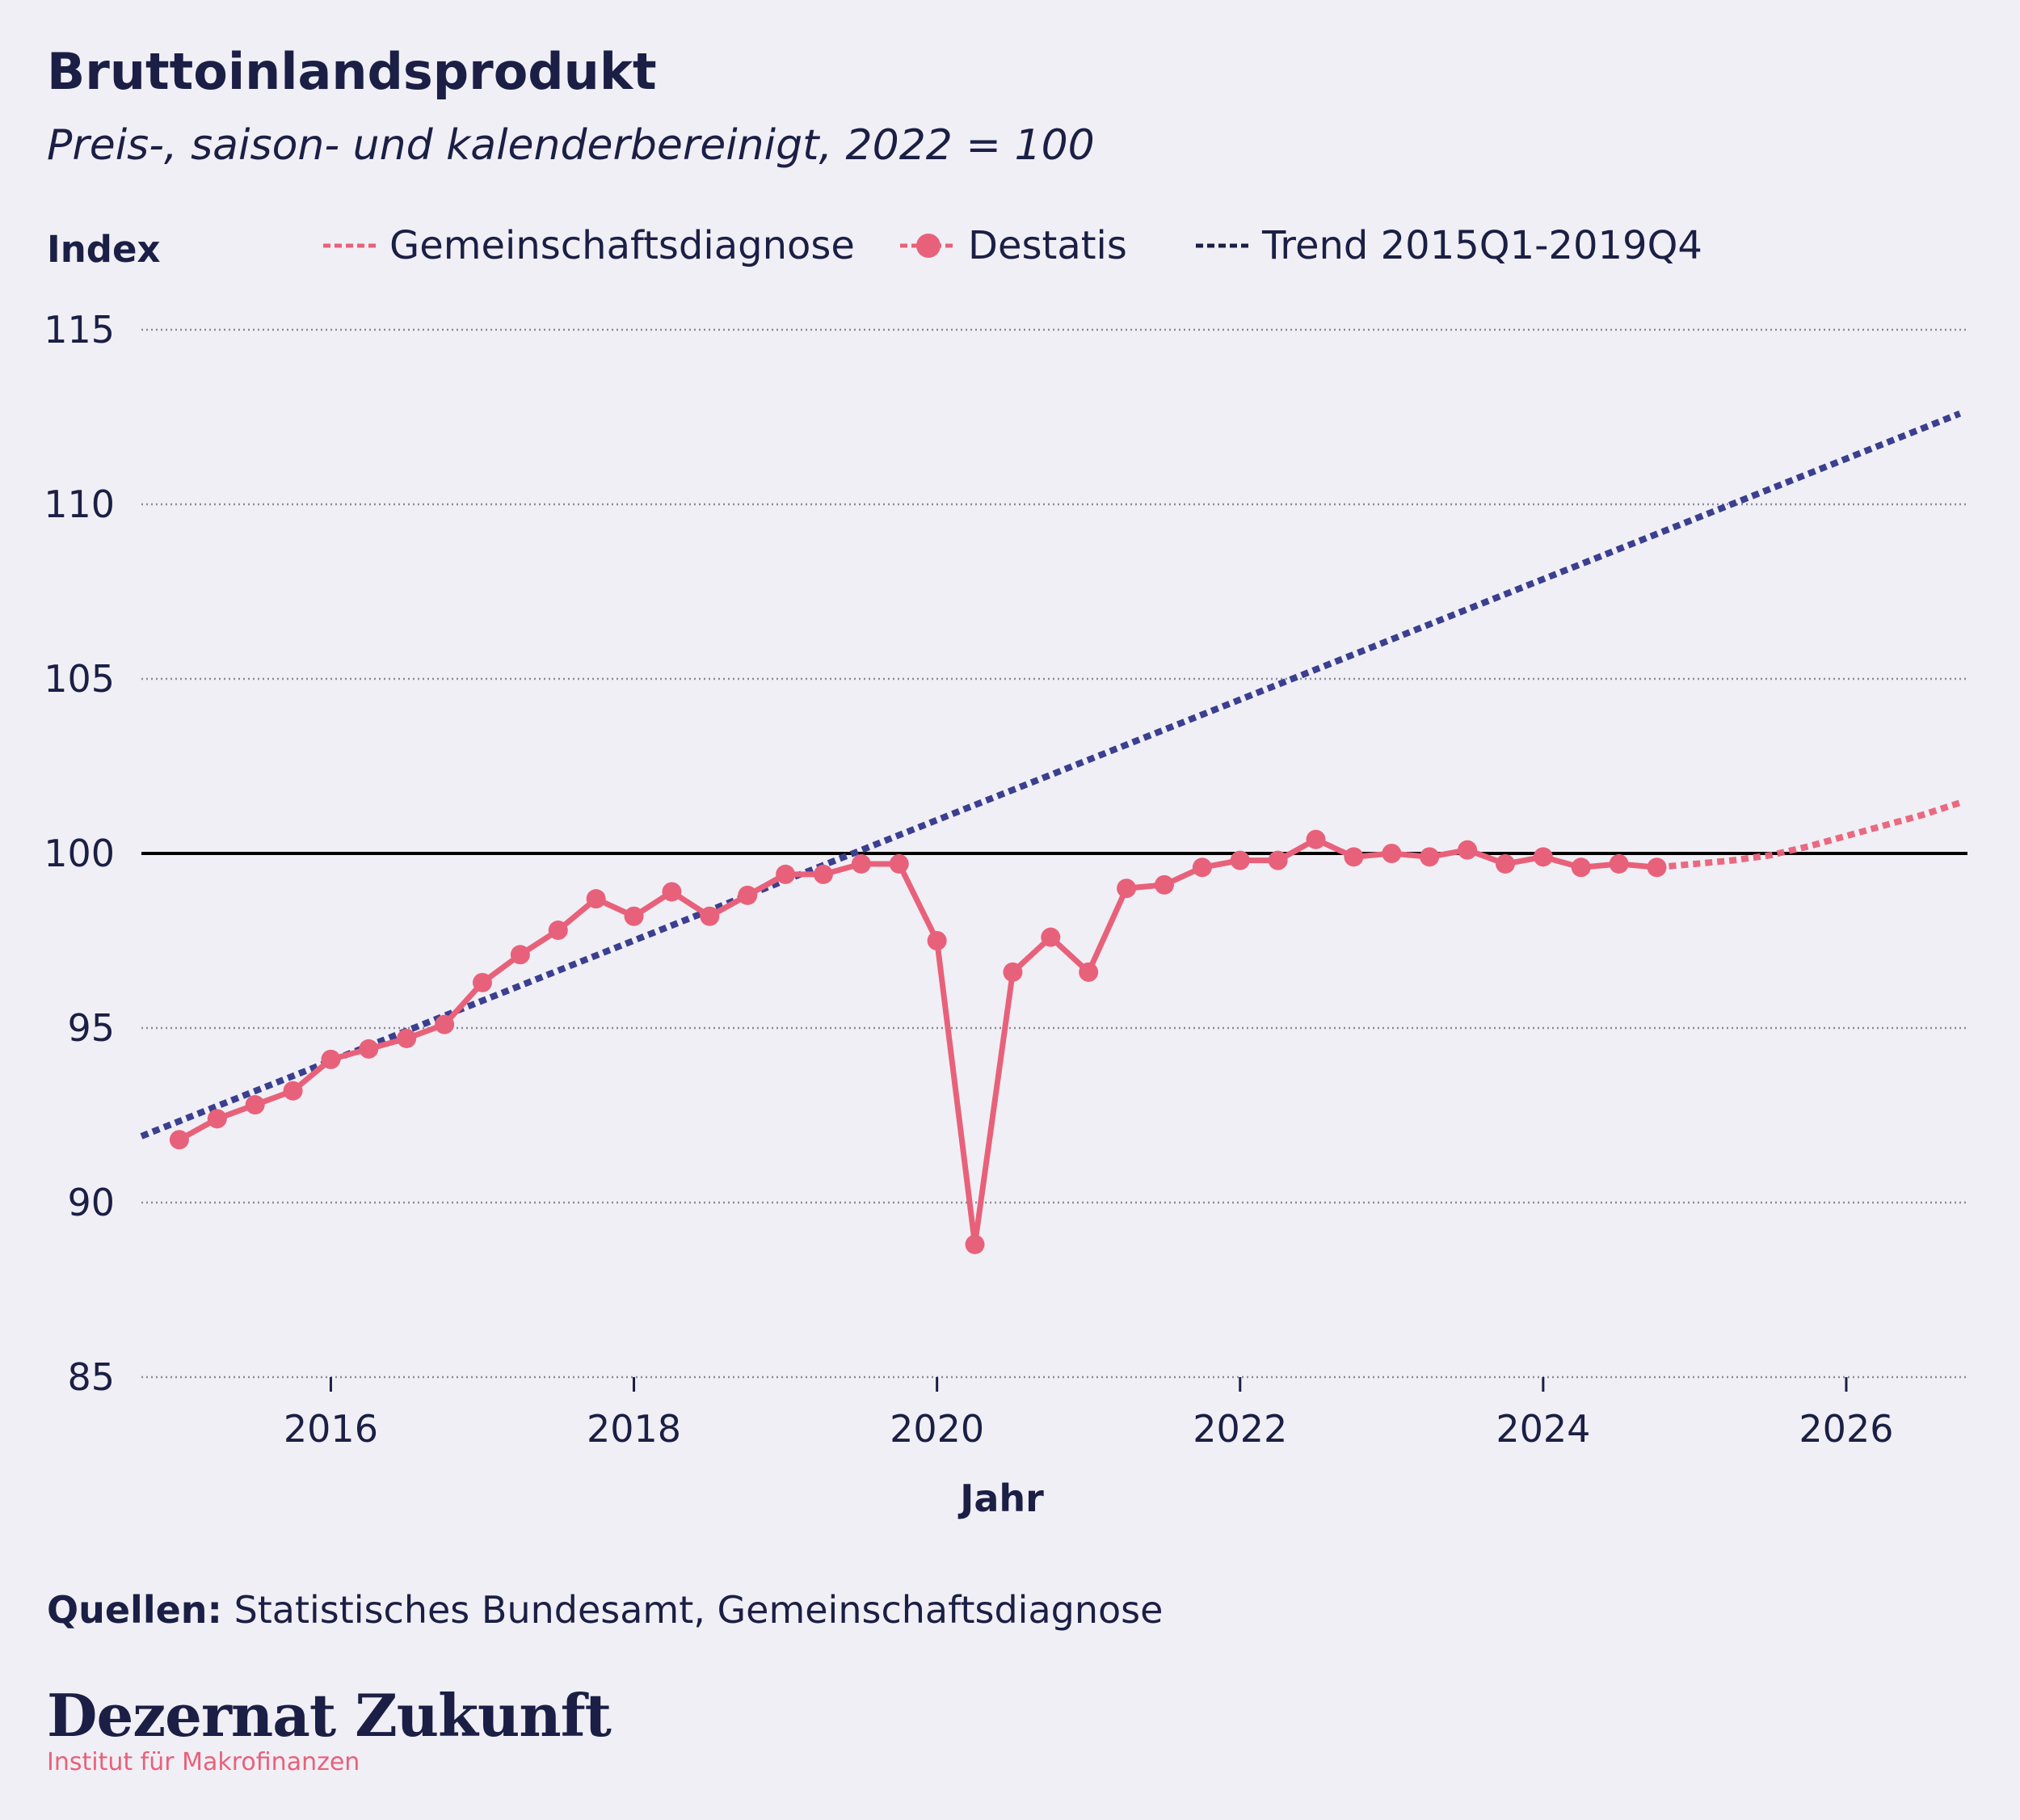  Describe the element at coordinates (91, 1377) in the screenshot. I see `y-tick-label: 85` at that location.